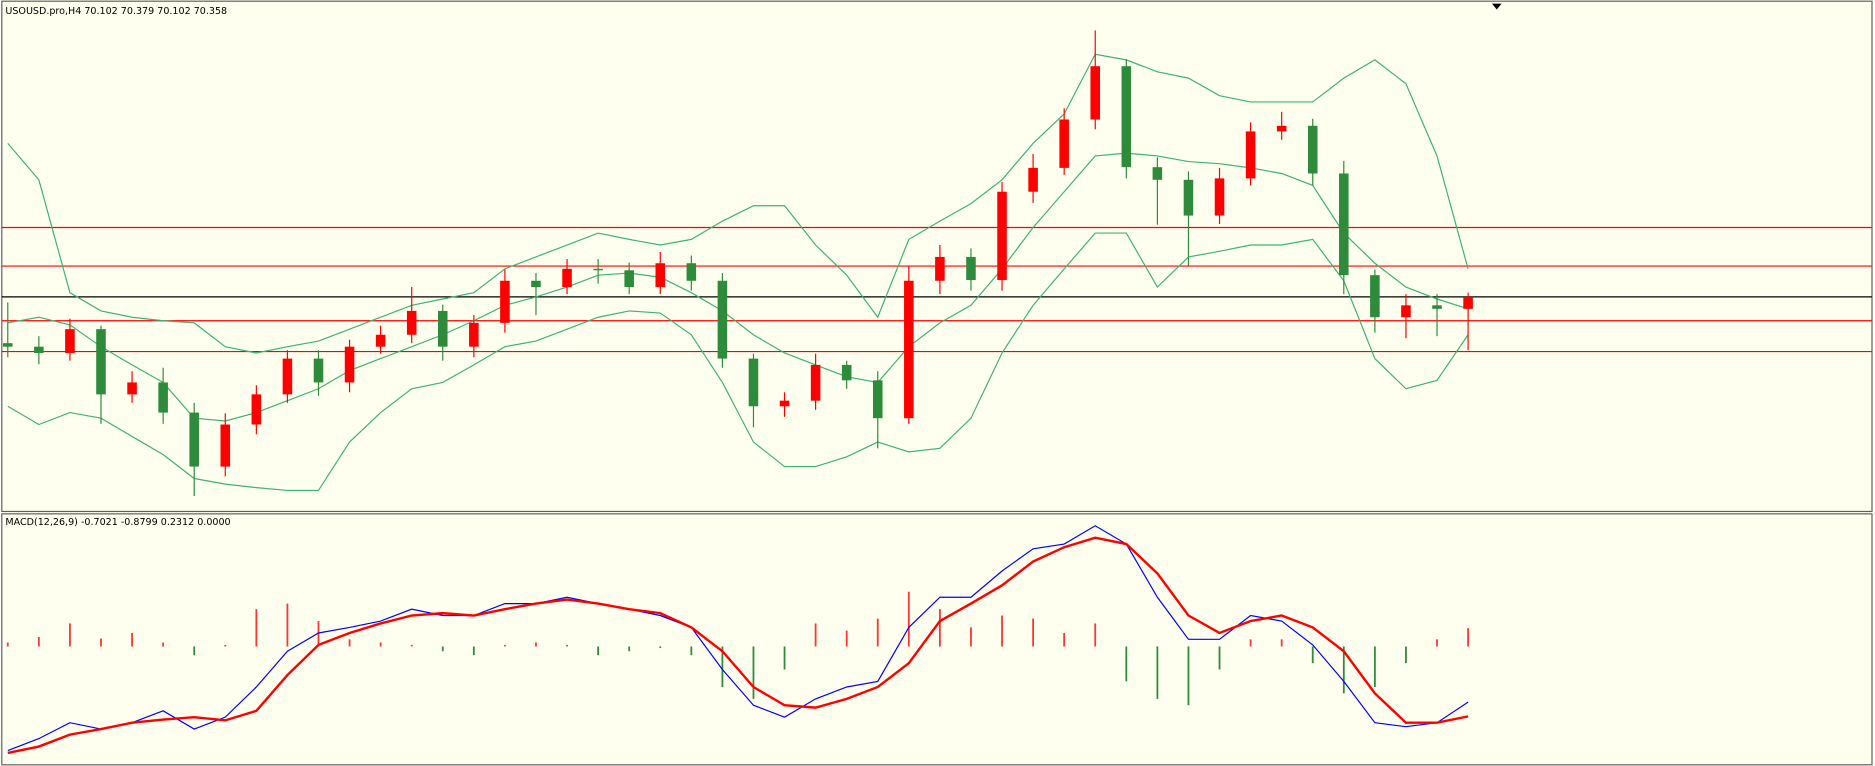 The image size is (1875, 766). I want to click on hist-value: 0.2312, so click(177, 522).